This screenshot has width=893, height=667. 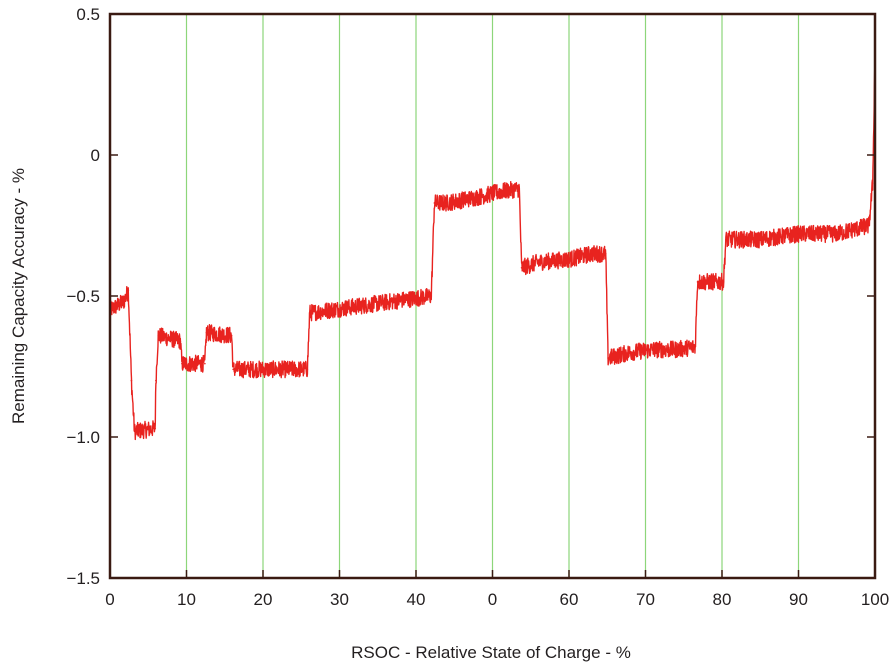 What do you see at coordinates (798, 599) in the screenshot?
I see `x-tick-label: 90` at bounding box center [798, 599].